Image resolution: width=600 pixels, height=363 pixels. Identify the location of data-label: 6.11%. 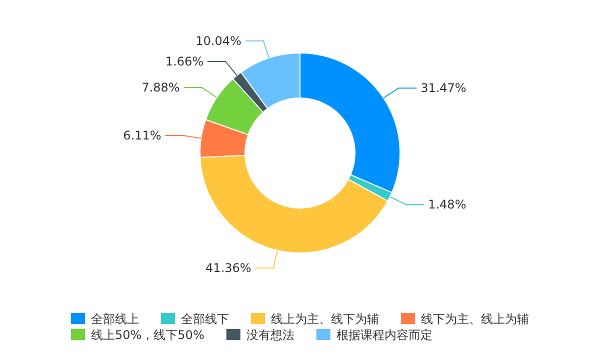
(142, 135).